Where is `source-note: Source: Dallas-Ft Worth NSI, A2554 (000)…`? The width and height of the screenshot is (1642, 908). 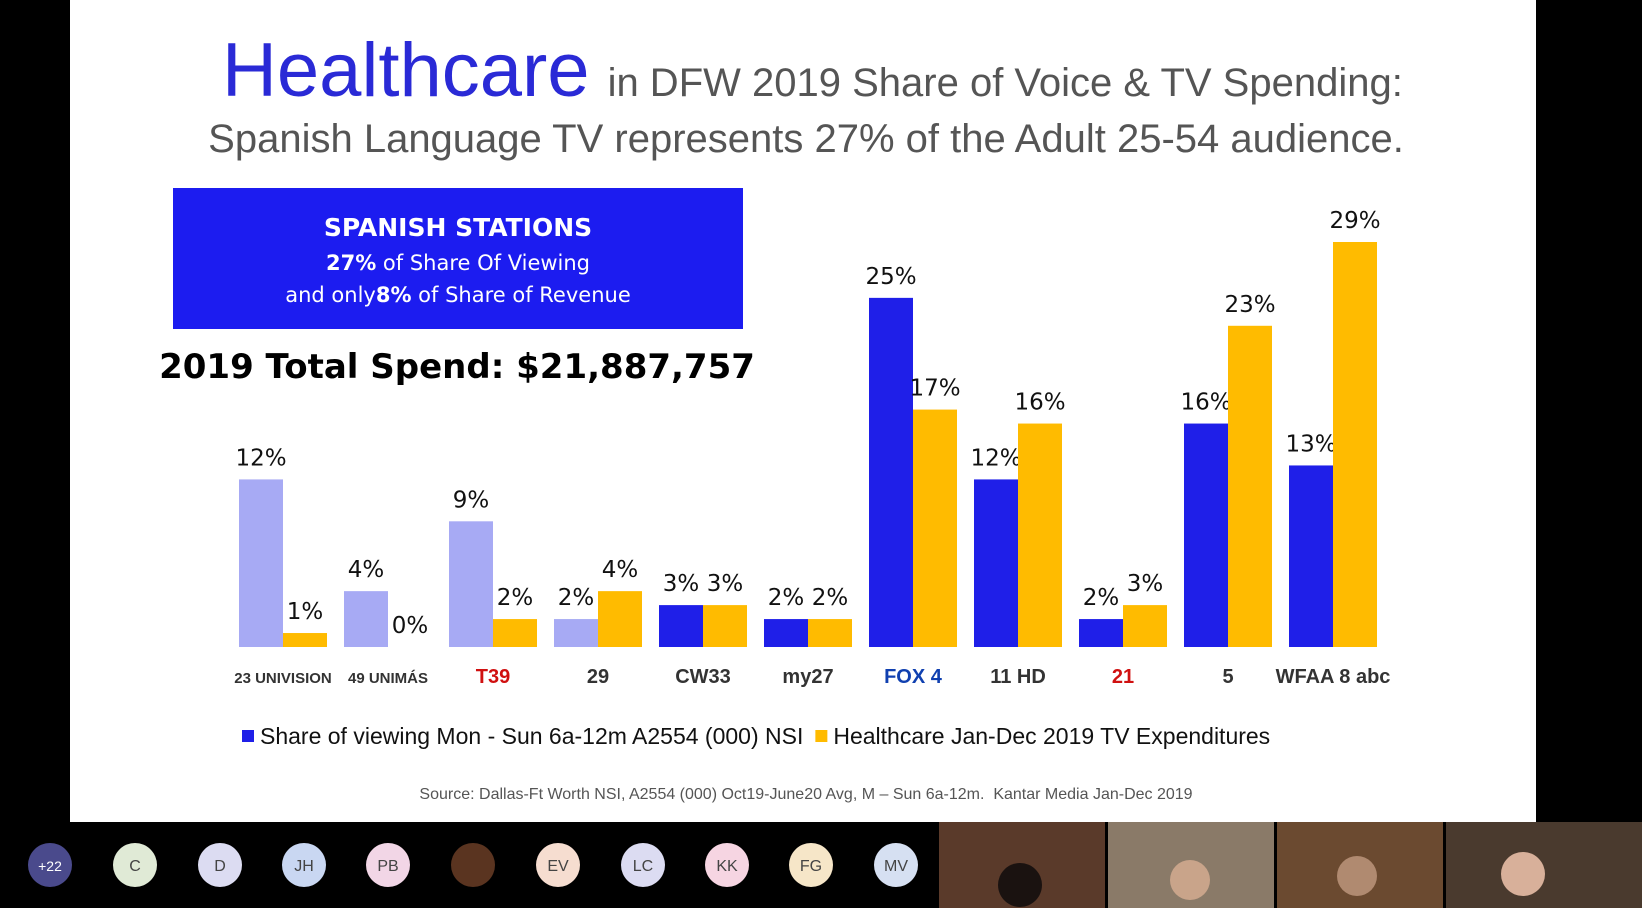 source-note: Source: Dallas-Ft Worth NSI, A2554 (000)… is located at coordinates (805, 794).